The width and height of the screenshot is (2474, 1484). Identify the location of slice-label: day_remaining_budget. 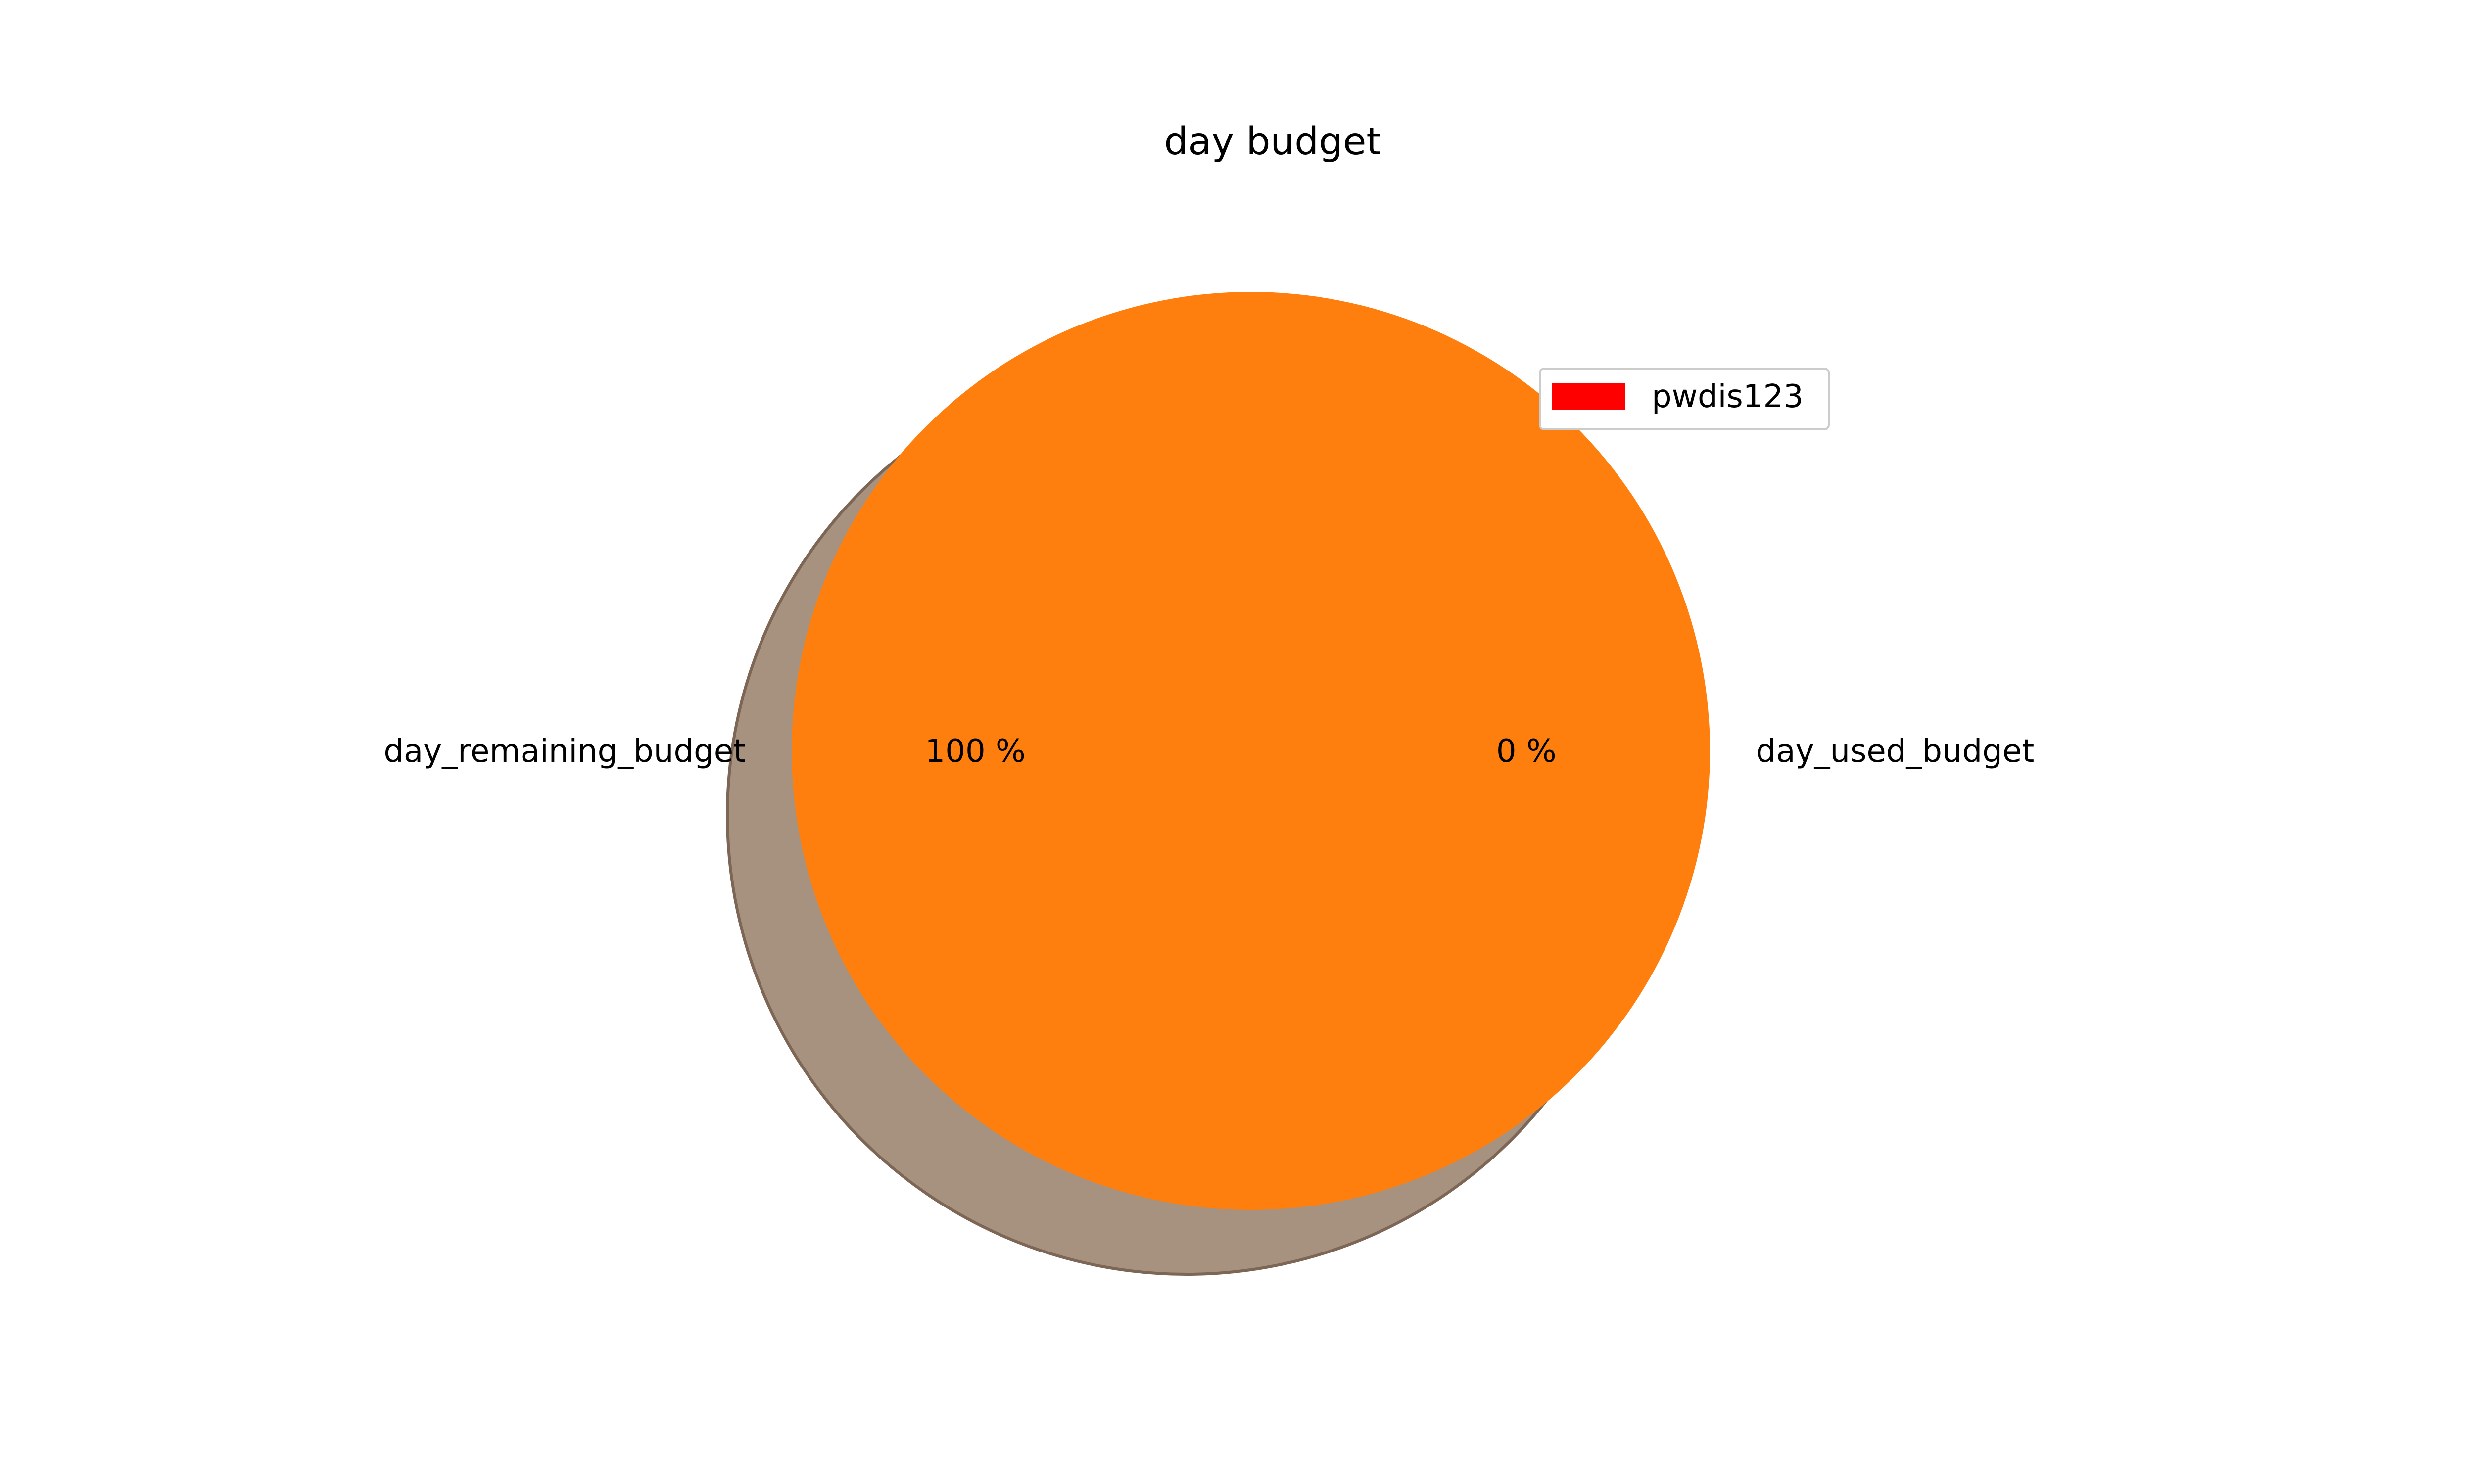
(565, 751).